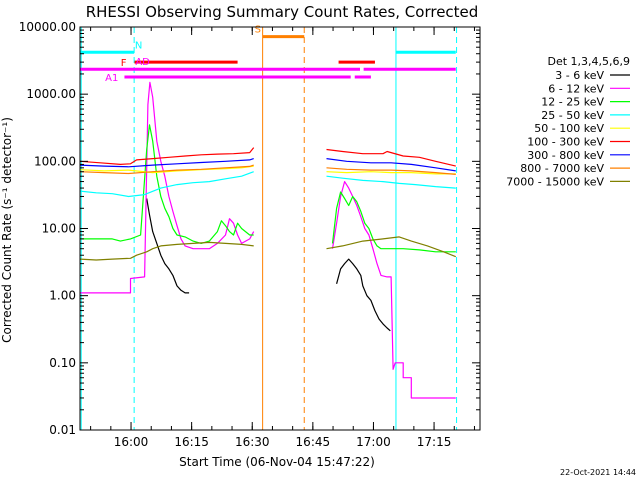  I want to click on flag-label: F, so click(124, 63).